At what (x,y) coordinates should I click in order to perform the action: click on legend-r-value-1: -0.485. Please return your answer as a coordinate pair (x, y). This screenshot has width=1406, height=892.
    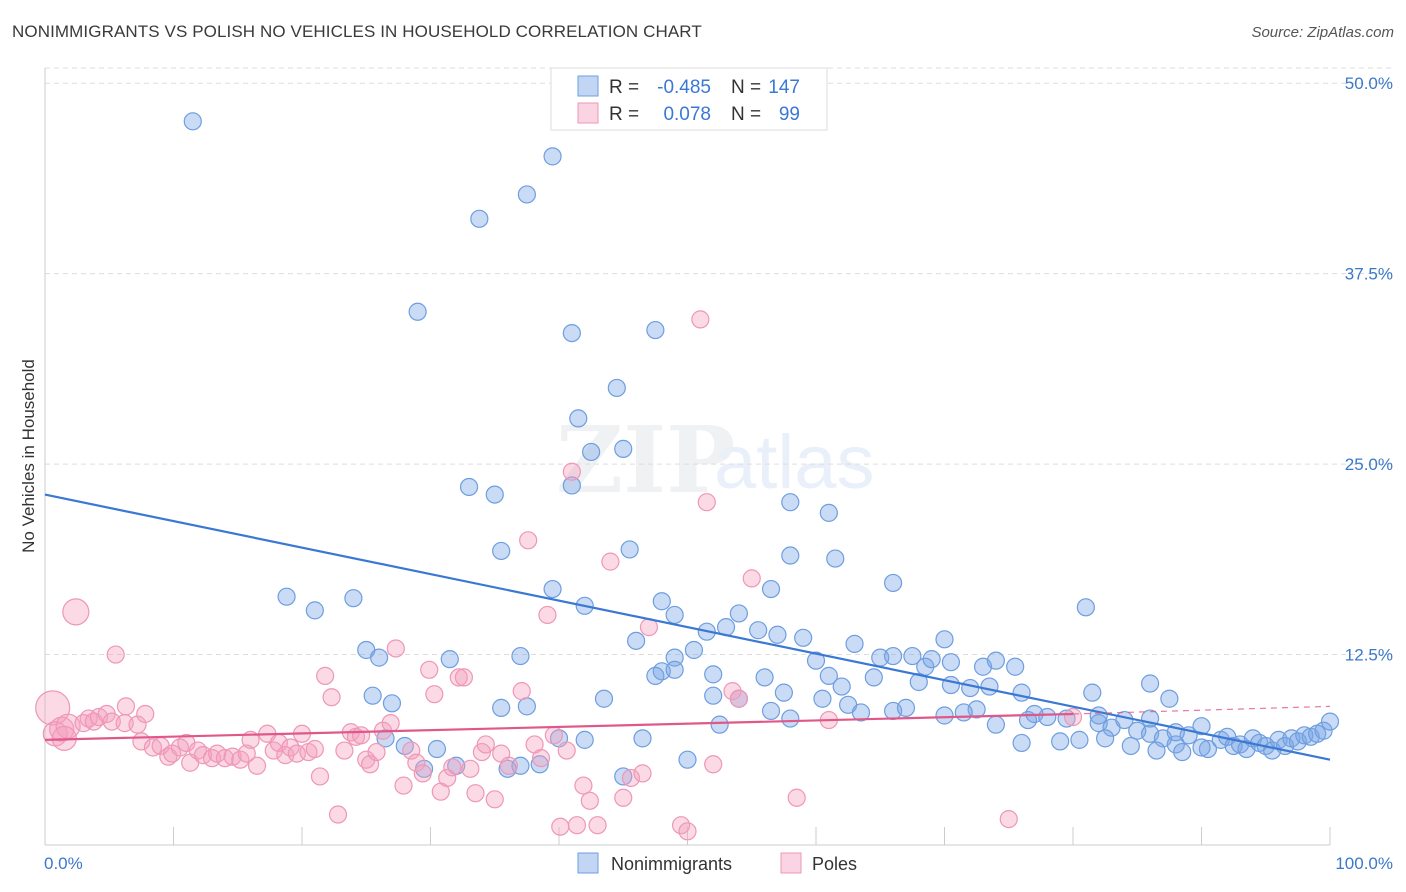
    Looking at the image, I should click on (684, 87).